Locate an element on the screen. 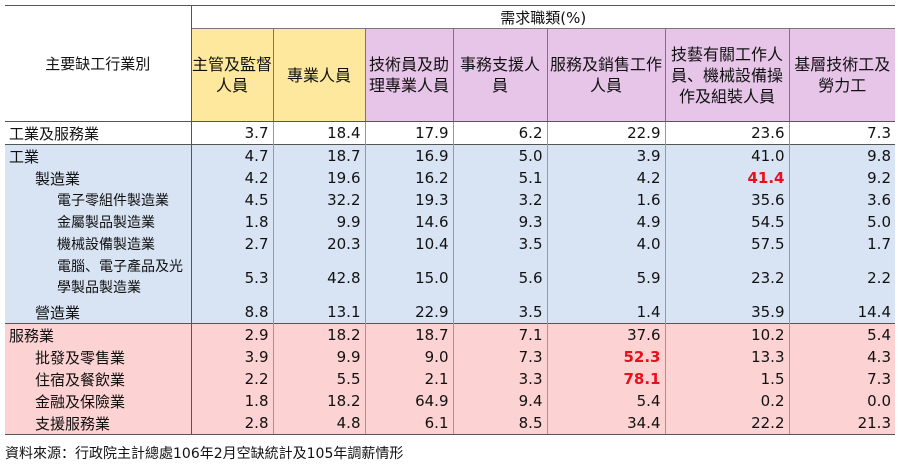 Image resolution: width=910 pixels, height=467 pixels. table-row: 金融及保險業 1.8 18.2 64.9 9.4 5.4 0.2 0.0 is located at coordinates (450, 401).